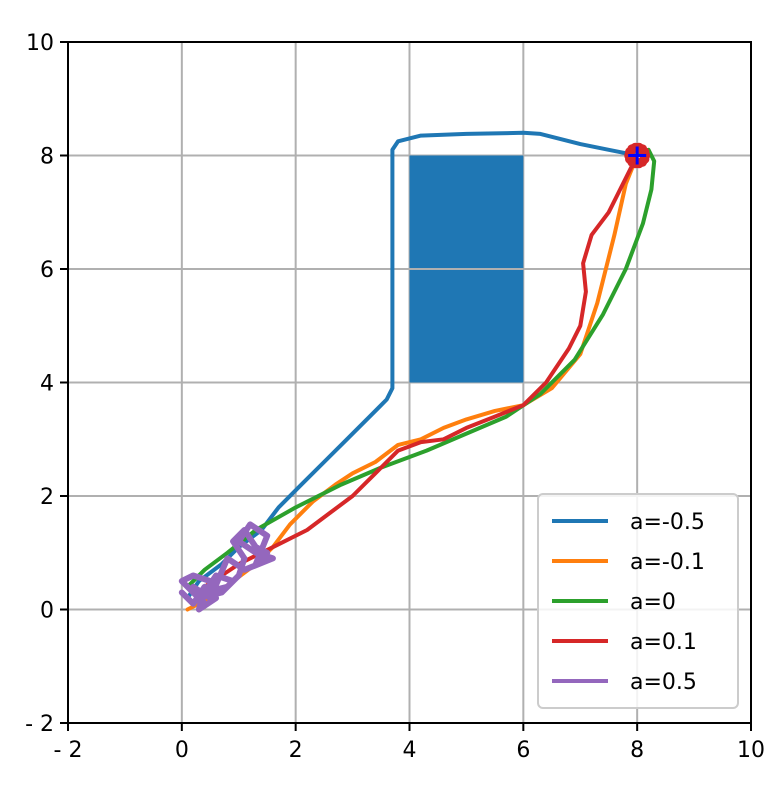  I want to click on y-tick-label-0: - 2, so click(39, 724).